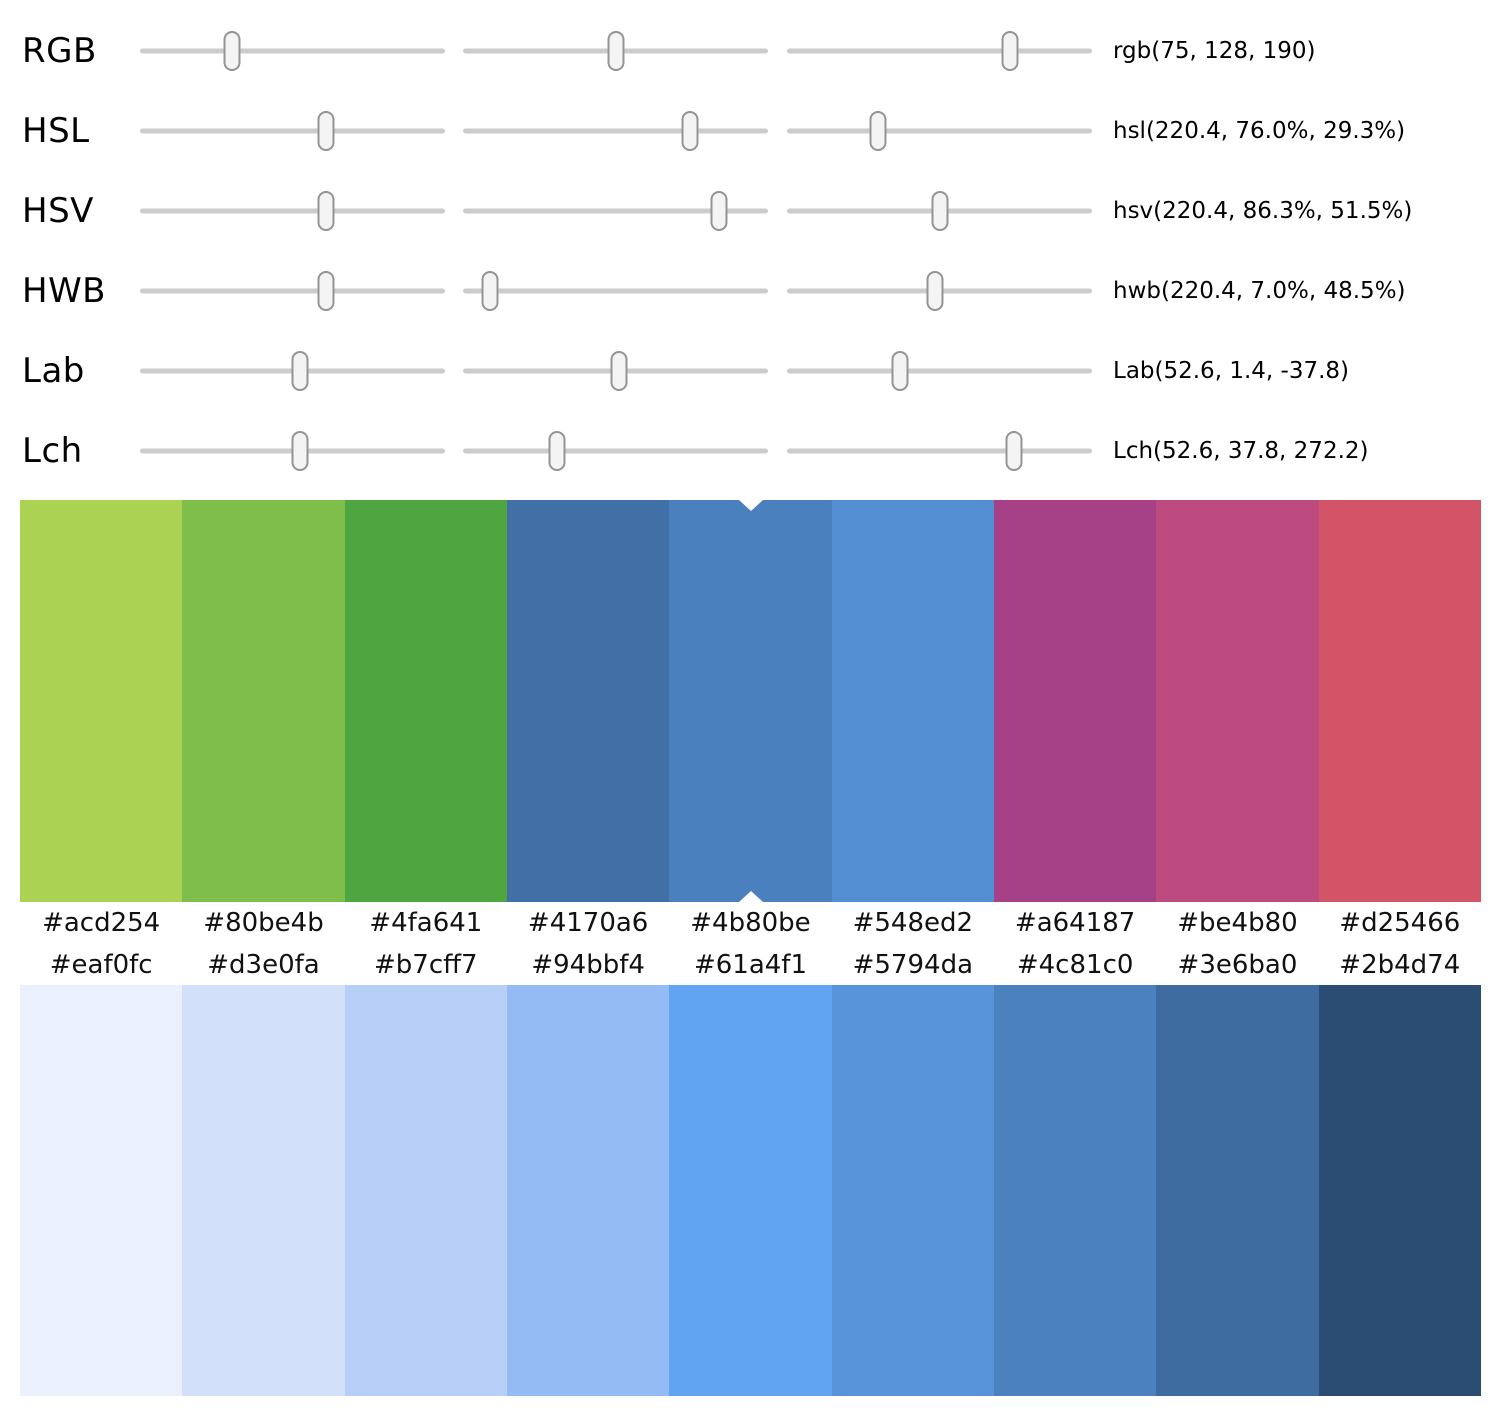 The image size is (1501, 1415). What do you see at coordinates (1237, 964) in the screenshot?
I see `hex-label: #3e6ba0` at bounding box center [1237, 964].